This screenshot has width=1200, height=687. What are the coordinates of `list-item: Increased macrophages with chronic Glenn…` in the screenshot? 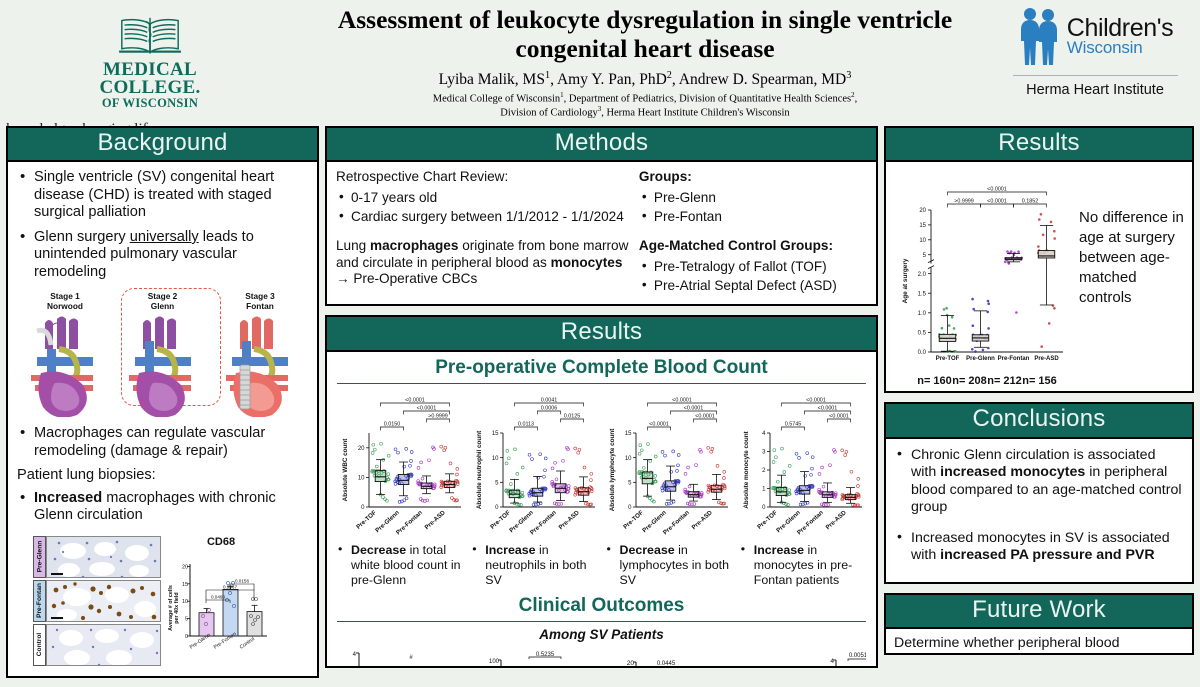 It's located at (162, 507).